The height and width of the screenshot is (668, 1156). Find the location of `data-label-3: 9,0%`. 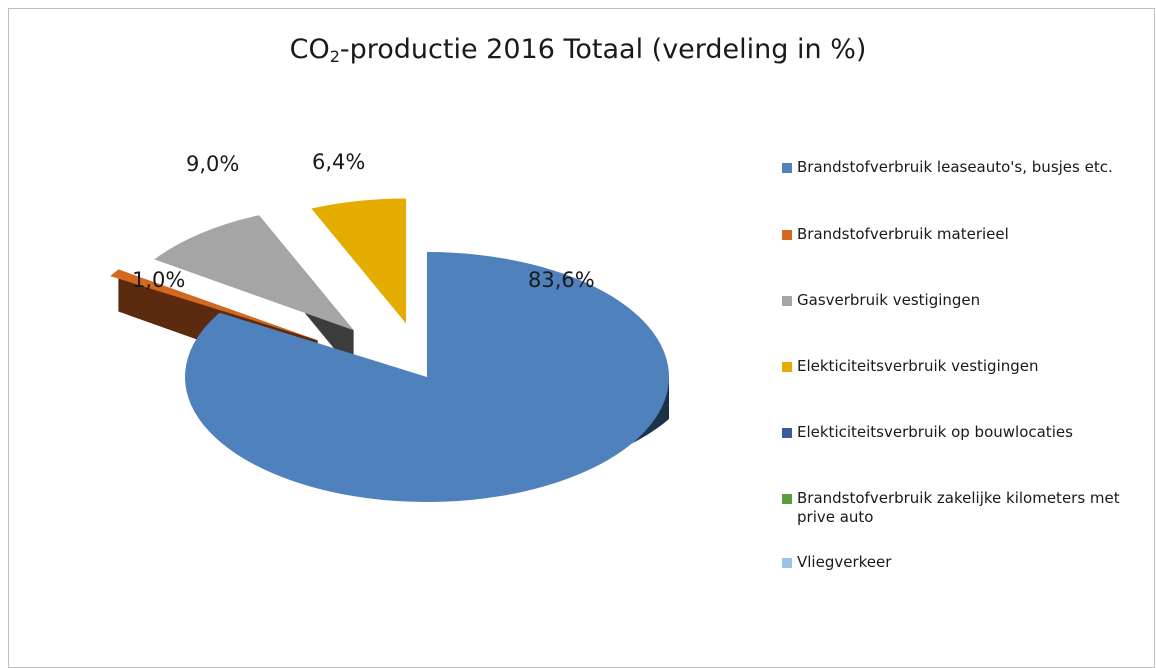

data-label-3: 9,0% is located at coordinates (213, 164).